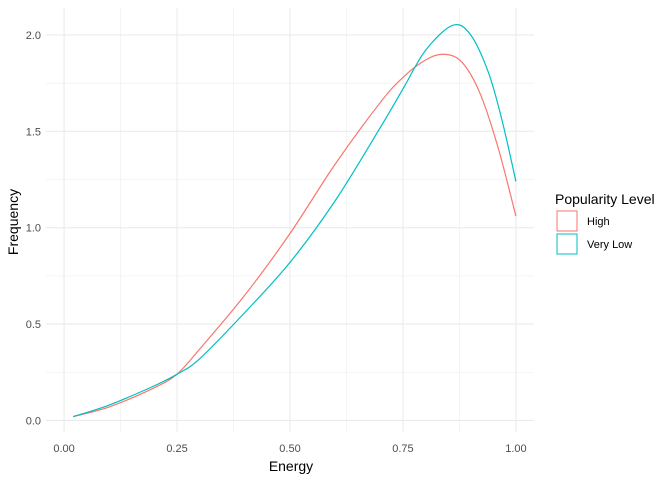 The width and height of the screenshot is (672, 480). Describe the element at coordinates (13, 222) in the screenshot. I see `y-axis-title: Frequency` at that location.